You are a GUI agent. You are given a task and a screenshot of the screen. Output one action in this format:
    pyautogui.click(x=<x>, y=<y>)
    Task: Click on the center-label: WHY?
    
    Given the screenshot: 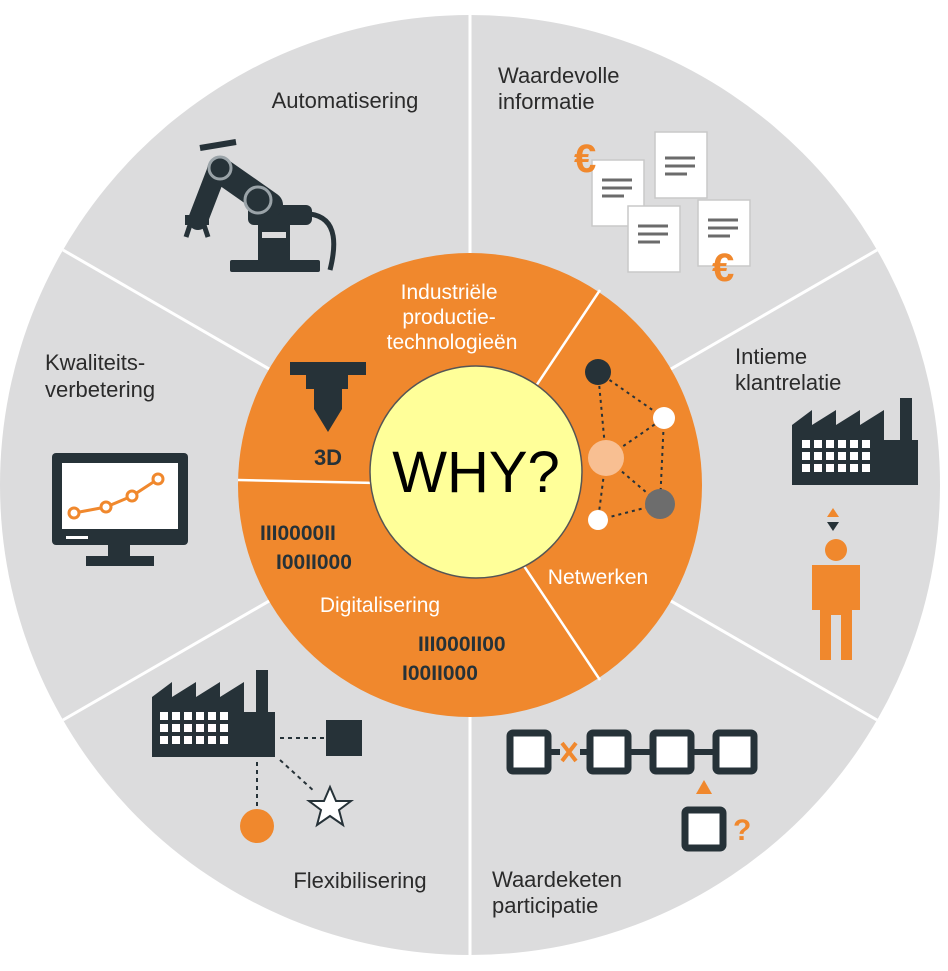 What is the action you would take?
    pyautogui.click(x=476, y=472)
    